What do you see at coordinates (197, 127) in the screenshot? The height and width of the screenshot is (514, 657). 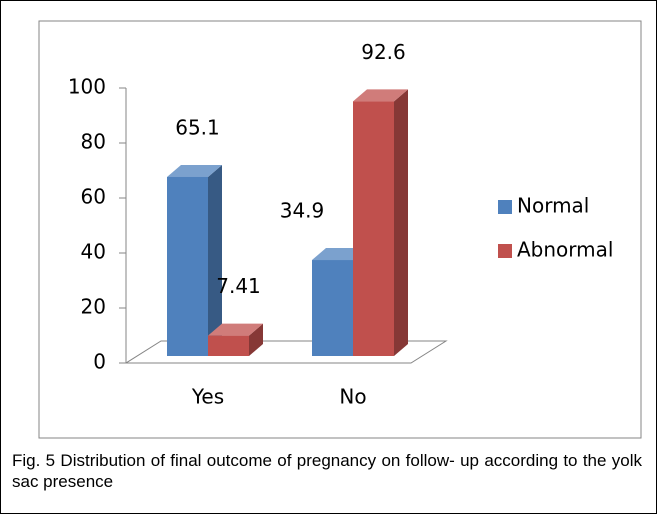 I see `value-label: 65.1` at bounding box center [197, 127].